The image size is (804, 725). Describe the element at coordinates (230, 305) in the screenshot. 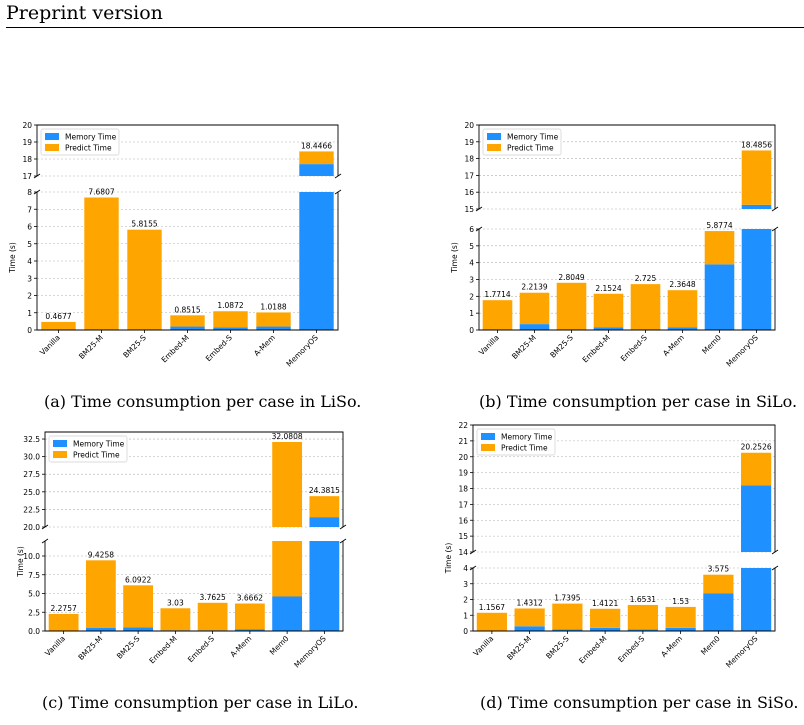

I see `total-value-label: 1.0872` at that location.